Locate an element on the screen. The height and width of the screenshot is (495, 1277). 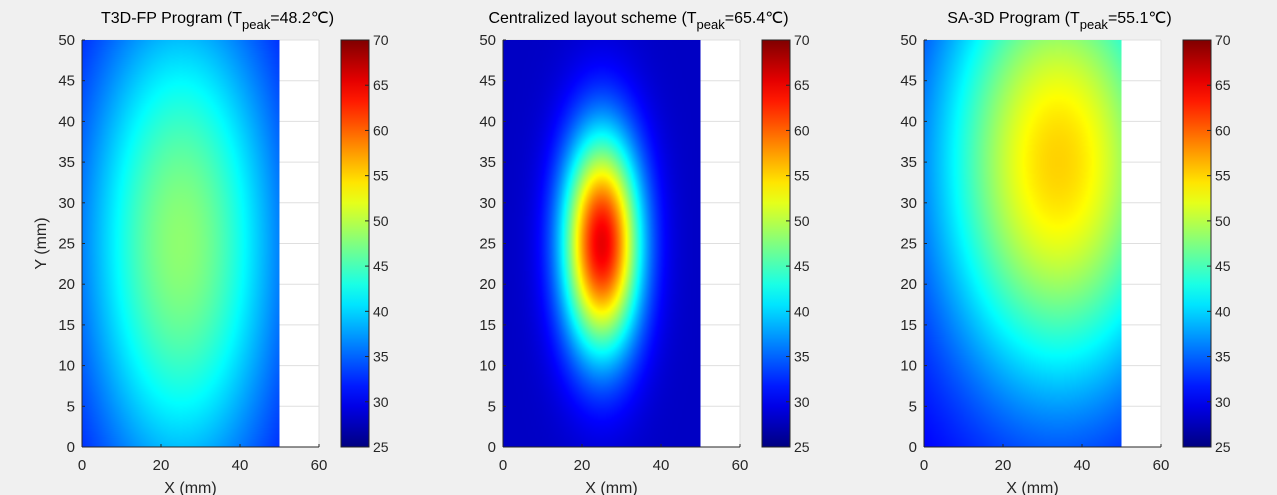
chart-title: T3D-FP Program (Tpeak=48.2℃) is located at coordinates (217, 21).